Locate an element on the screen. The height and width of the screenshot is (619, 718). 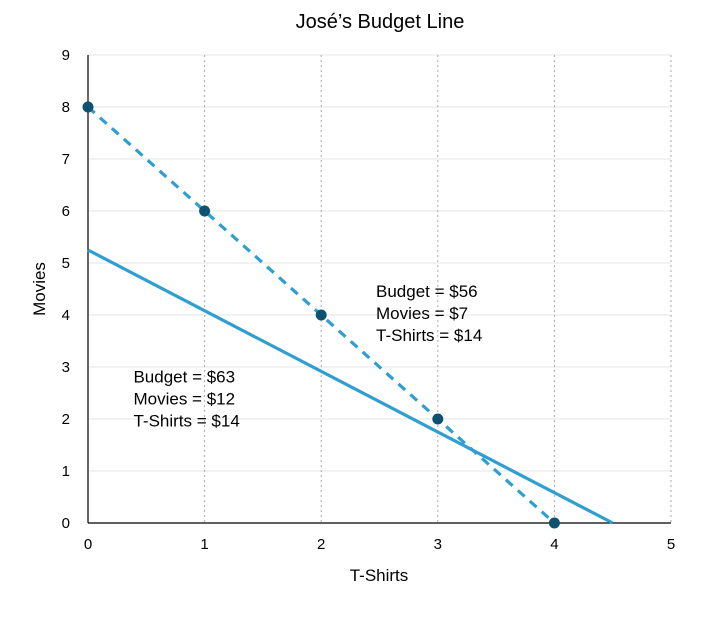
x-tick-label: 3 is located at coordinates (438, 544).